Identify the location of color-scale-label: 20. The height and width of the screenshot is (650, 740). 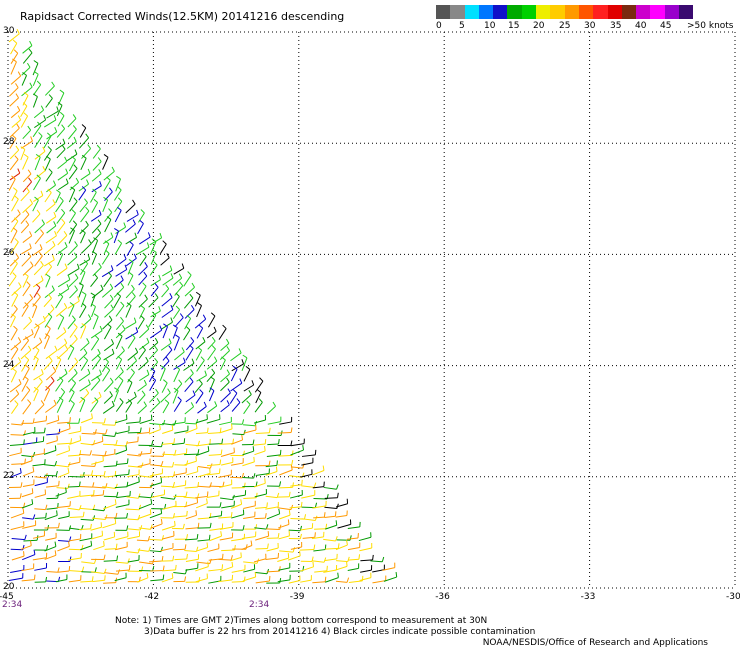
(539, 26).